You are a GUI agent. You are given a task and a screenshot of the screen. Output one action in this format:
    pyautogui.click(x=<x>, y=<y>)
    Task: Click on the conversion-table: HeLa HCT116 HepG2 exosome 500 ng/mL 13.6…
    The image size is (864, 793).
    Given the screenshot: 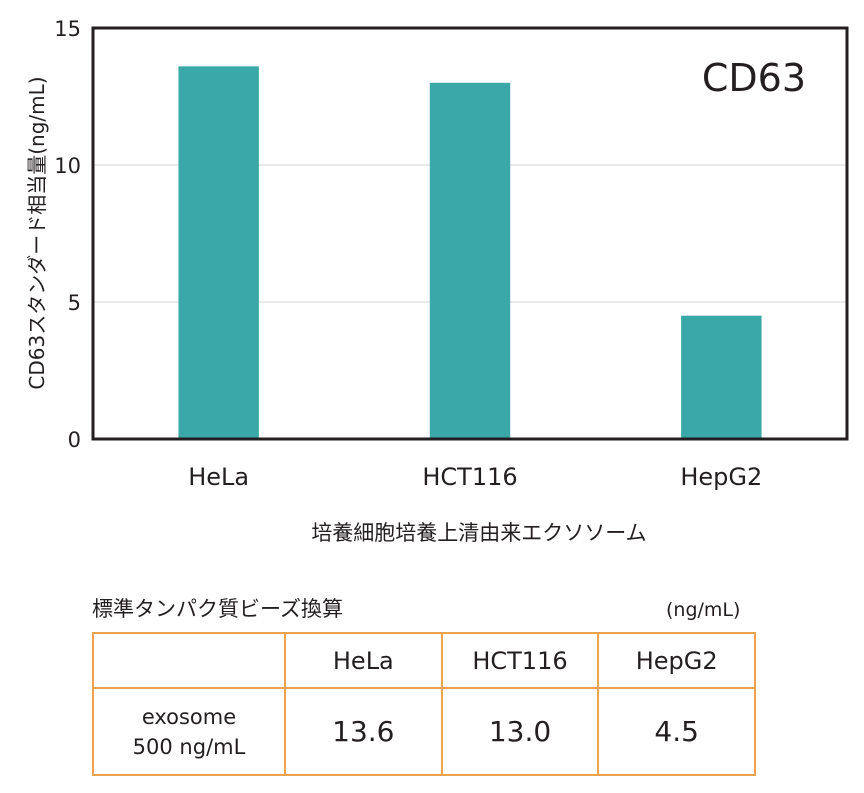 What is the action you would take?
    pyautogui.click(x=424, y=704)
    